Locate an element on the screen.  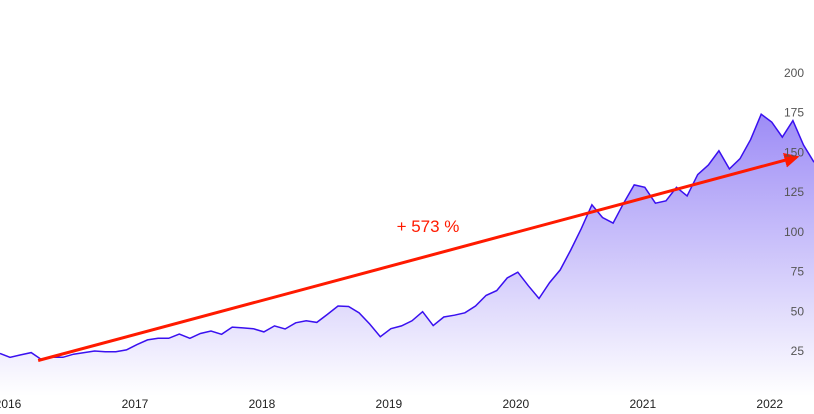
x-tick-label: 2021 is located at coordinates (642, 404).